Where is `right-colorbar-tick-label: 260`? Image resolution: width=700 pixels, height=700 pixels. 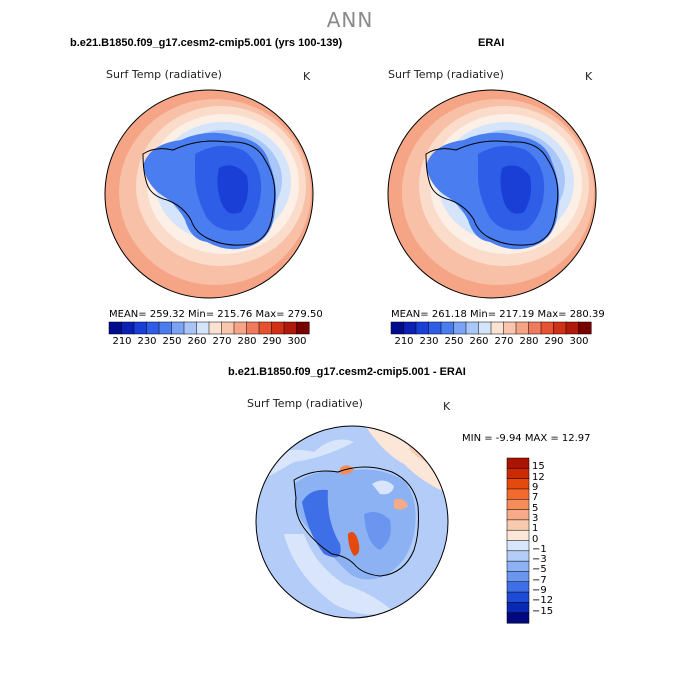
right-colorbar-tick-label: 260 is located at coordinates (479, 341).